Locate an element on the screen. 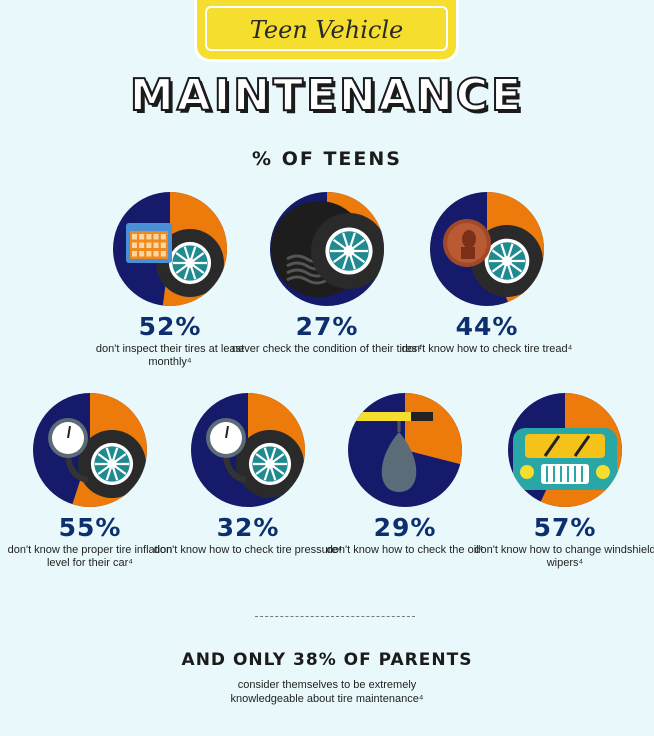 The image size is (654, 736). pie-slice is located at coordinates (433, 429).